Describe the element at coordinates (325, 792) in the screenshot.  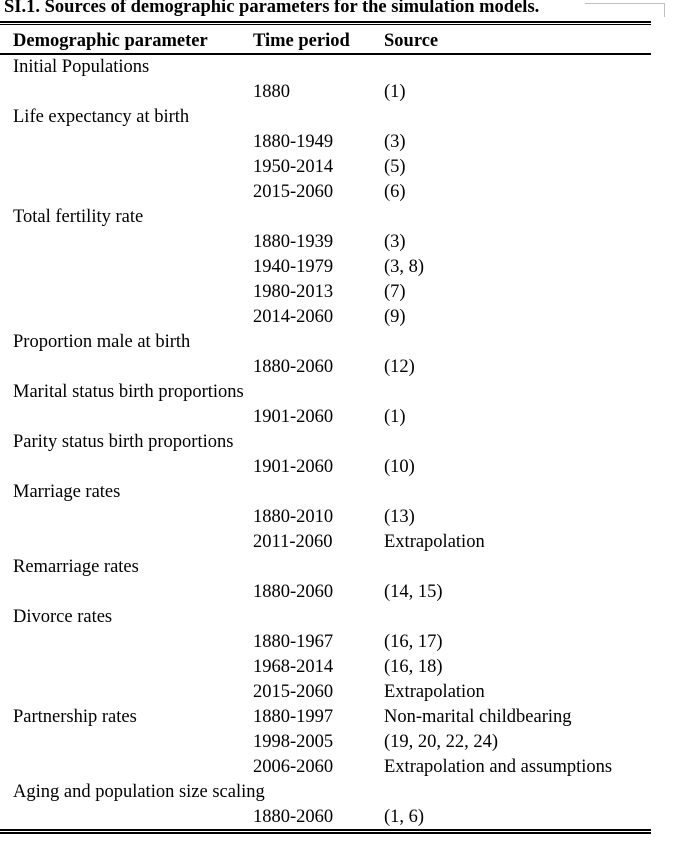
I see `table-row: Aging and population size scaling` at that location.